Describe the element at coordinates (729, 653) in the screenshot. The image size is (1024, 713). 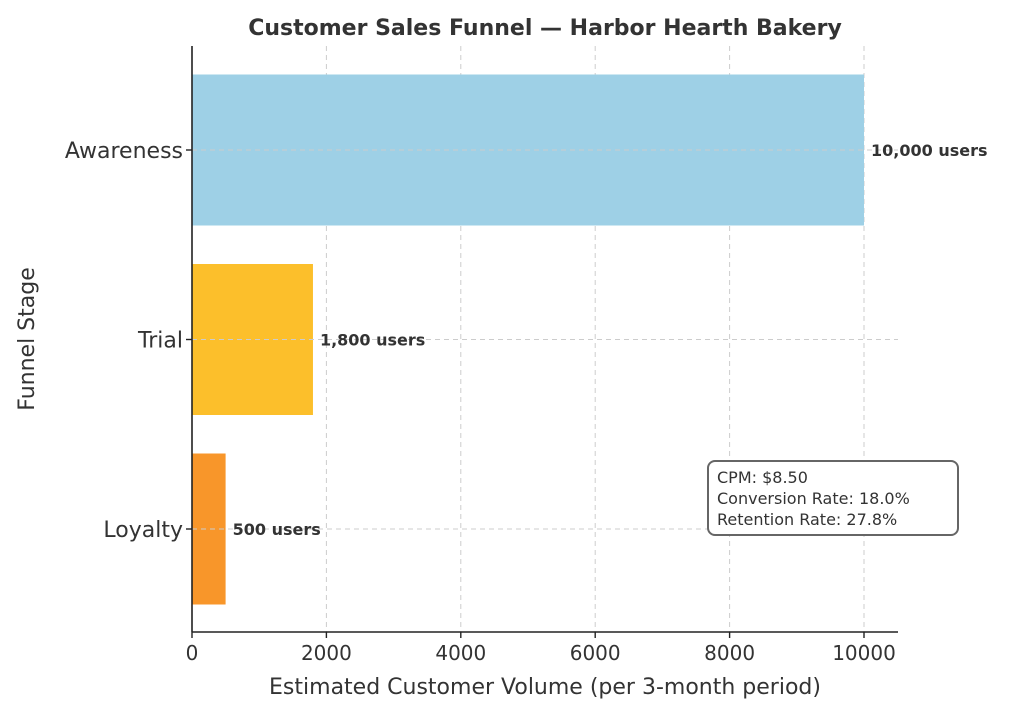
I see `x-tick-label: 8000` at that location.